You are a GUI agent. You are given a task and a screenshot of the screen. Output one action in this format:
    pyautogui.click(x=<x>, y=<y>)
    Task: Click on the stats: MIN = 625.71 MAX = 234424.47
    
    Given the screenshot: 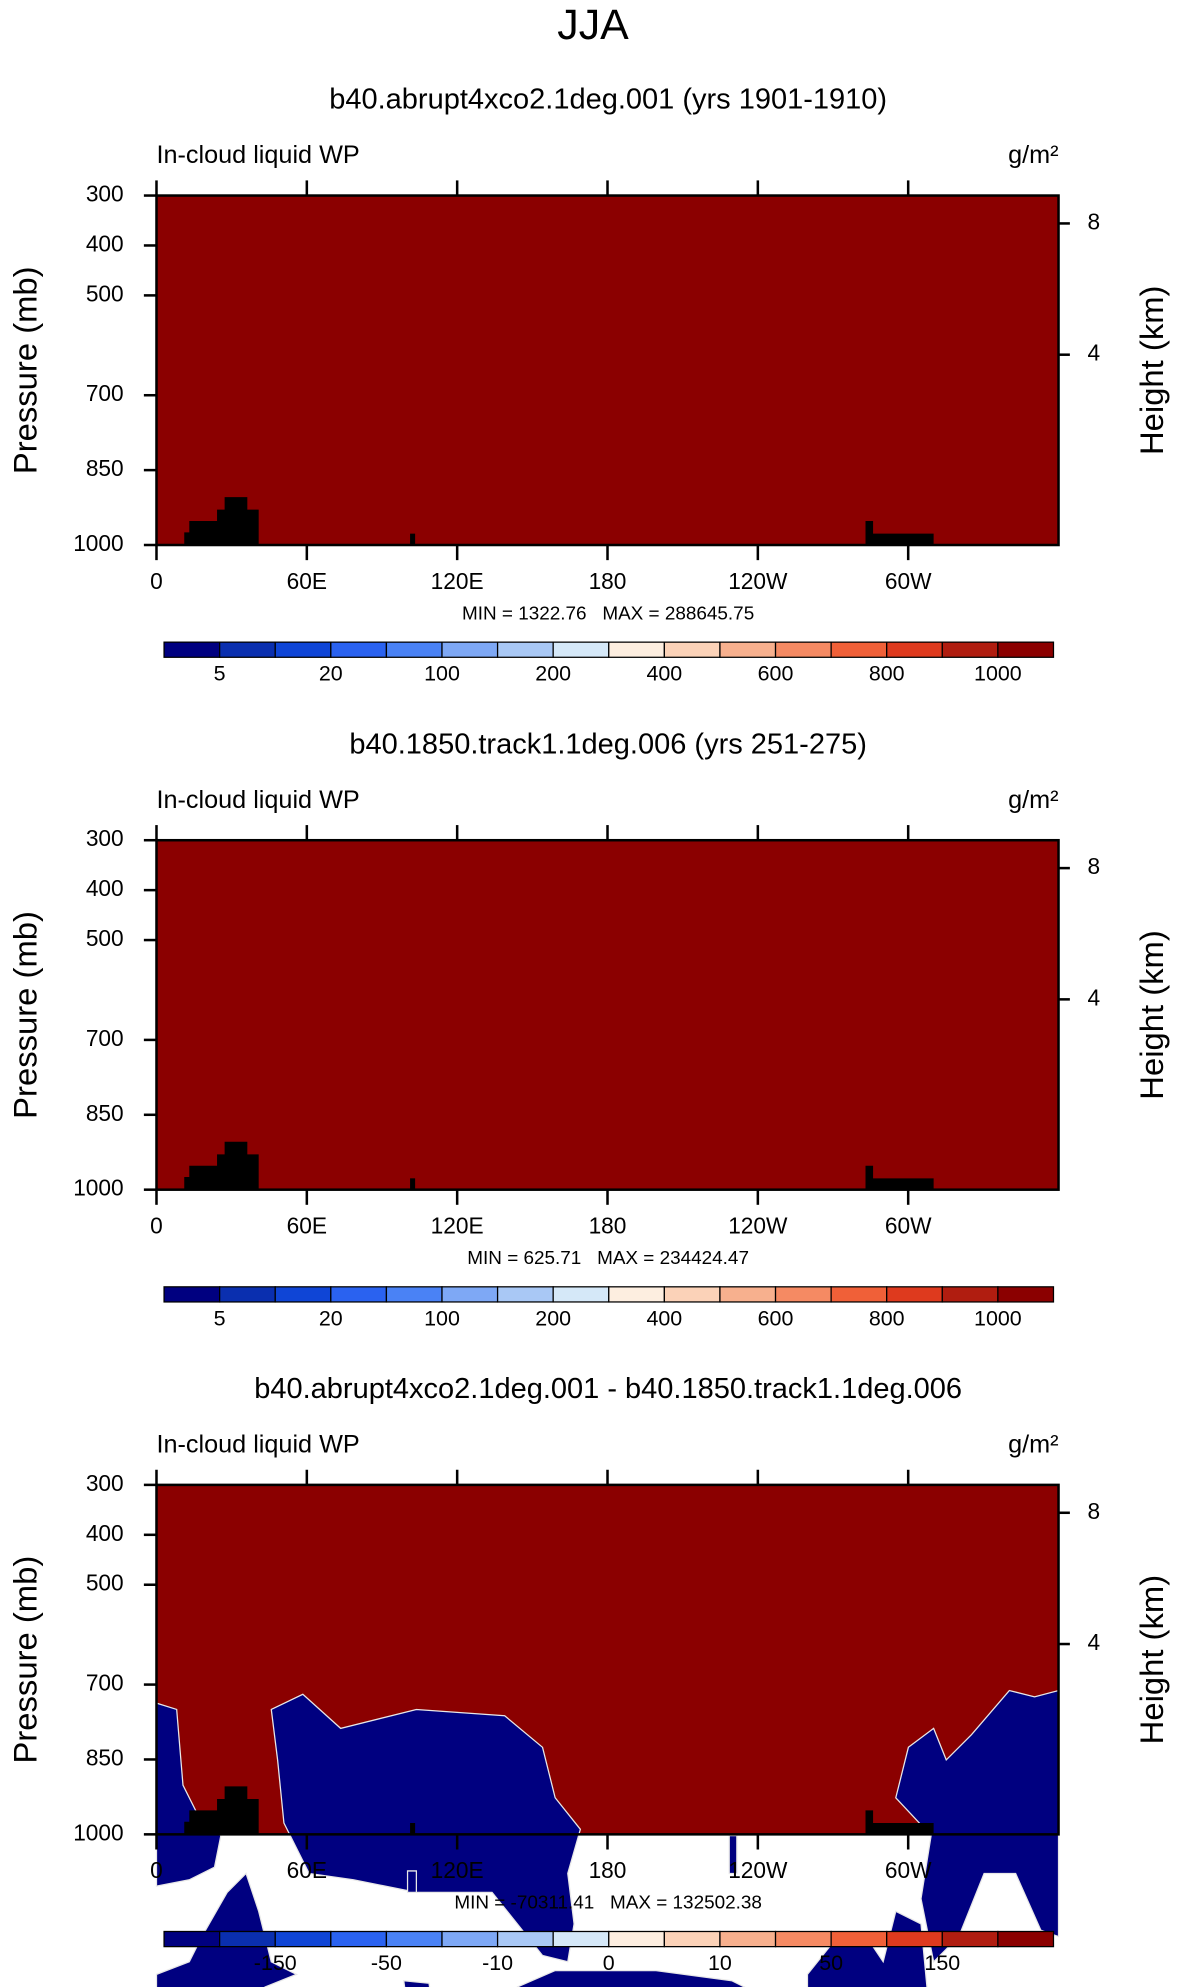 What is the action you would take?
    pyautogui.click(x=608, y=1258)
    